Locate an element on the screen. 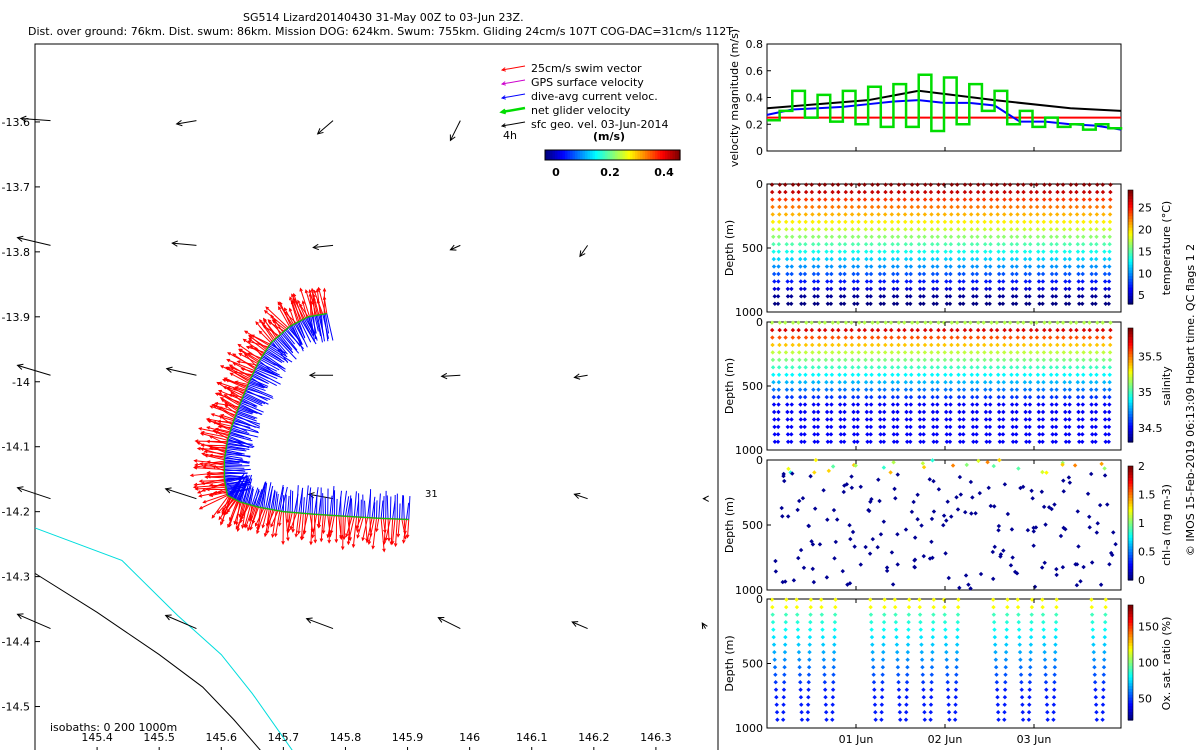  colorbar-tick-label: 0 is located at coordinates (556, 172).